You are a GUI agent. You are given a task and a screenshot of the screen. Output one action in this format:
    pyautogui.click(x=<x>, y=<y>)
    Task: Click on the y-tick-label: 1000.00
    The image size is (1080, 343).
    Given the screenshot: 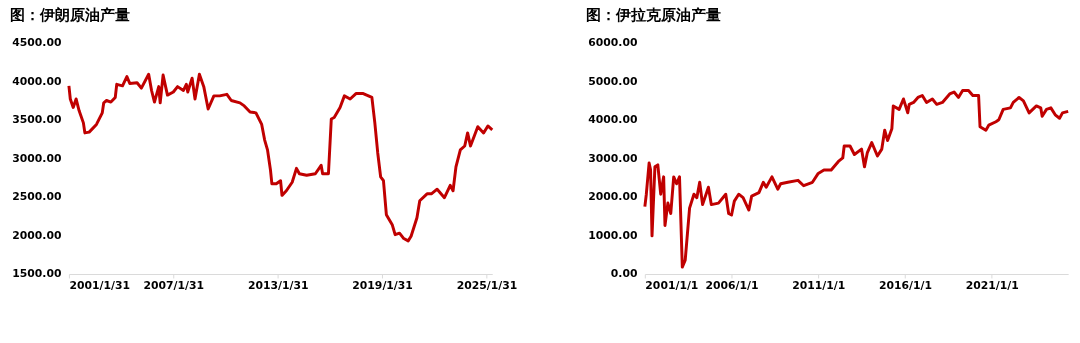 What is the action you would take?
    pyautogui.click(x=613, y=235)
    